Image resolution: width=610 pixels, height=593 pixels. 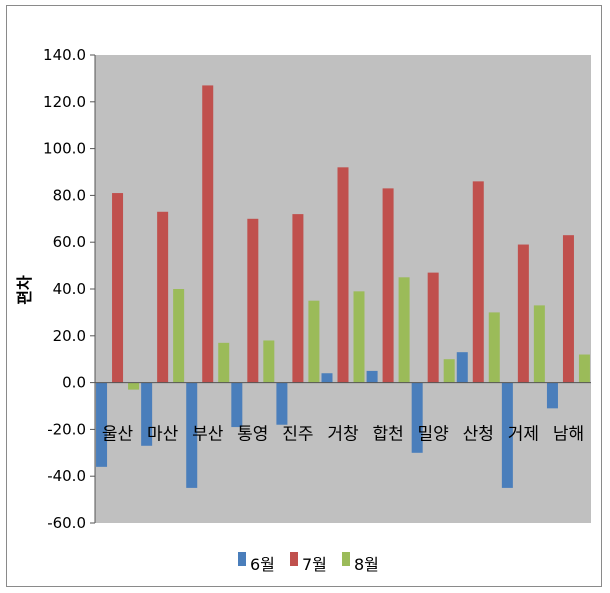 I want to click on category-label: 산청, so click(x=478, y=435).